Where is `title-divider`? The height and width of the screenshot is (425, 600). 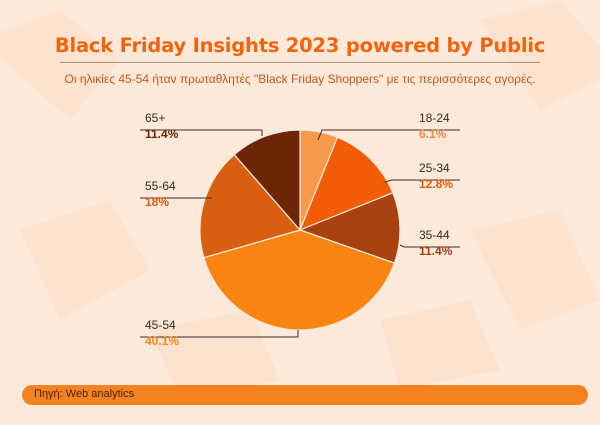
title-divider is located at coordinates (300, 62).